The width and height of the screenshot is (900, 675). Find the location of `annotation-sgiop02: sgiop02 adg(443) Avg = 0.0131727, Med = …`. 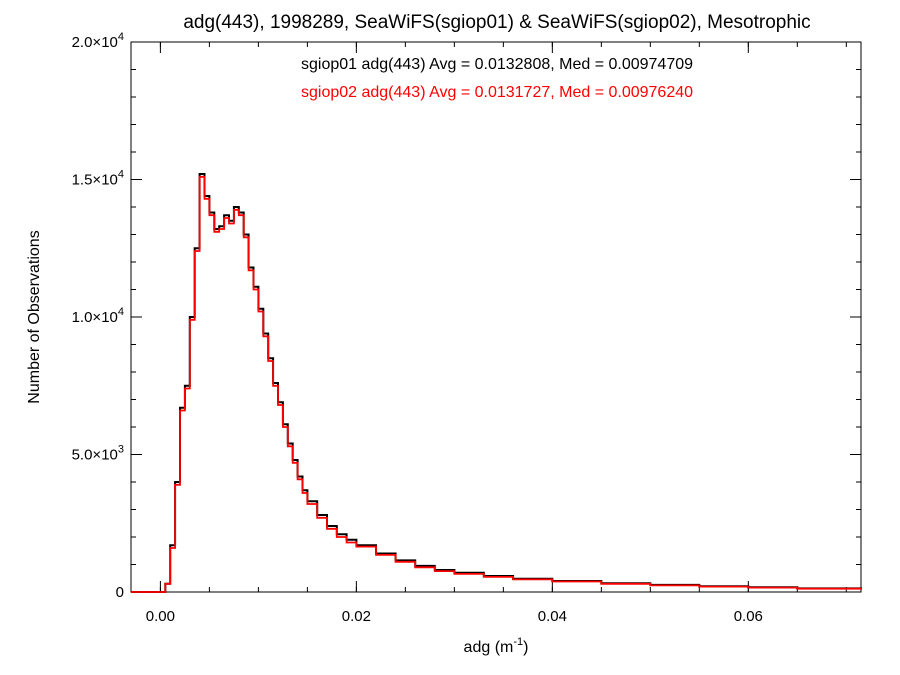

annotation-sgiop02: sgiop02 adg(443) Avg = 0.0131727, Med = … is located at coordinates (497, 92).